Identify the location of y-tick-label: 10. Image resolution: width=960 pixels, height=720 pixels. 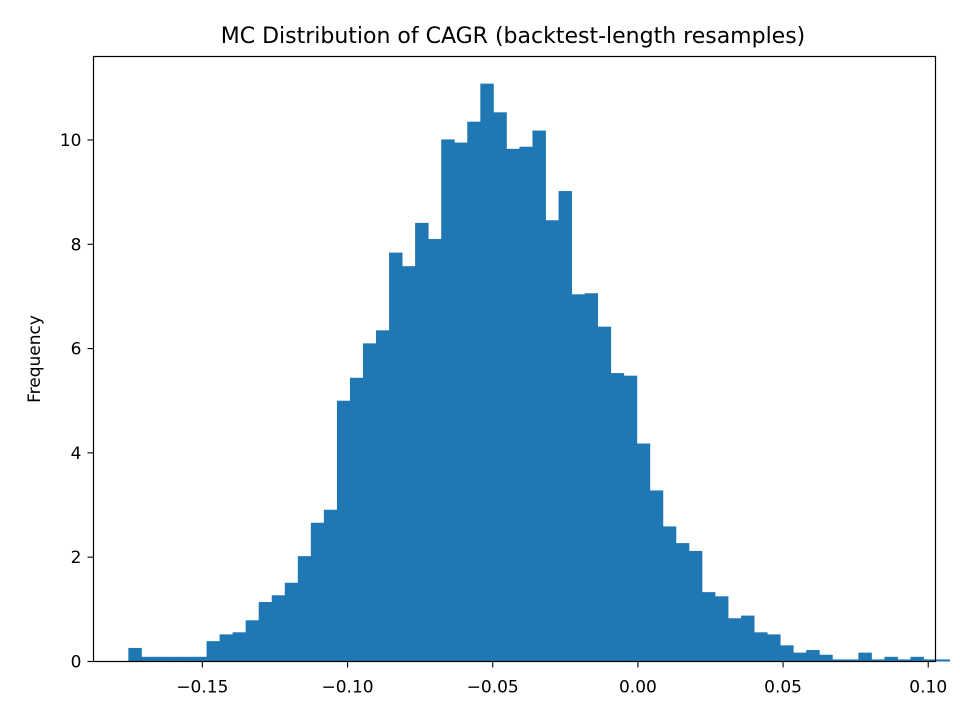
(71, 141).